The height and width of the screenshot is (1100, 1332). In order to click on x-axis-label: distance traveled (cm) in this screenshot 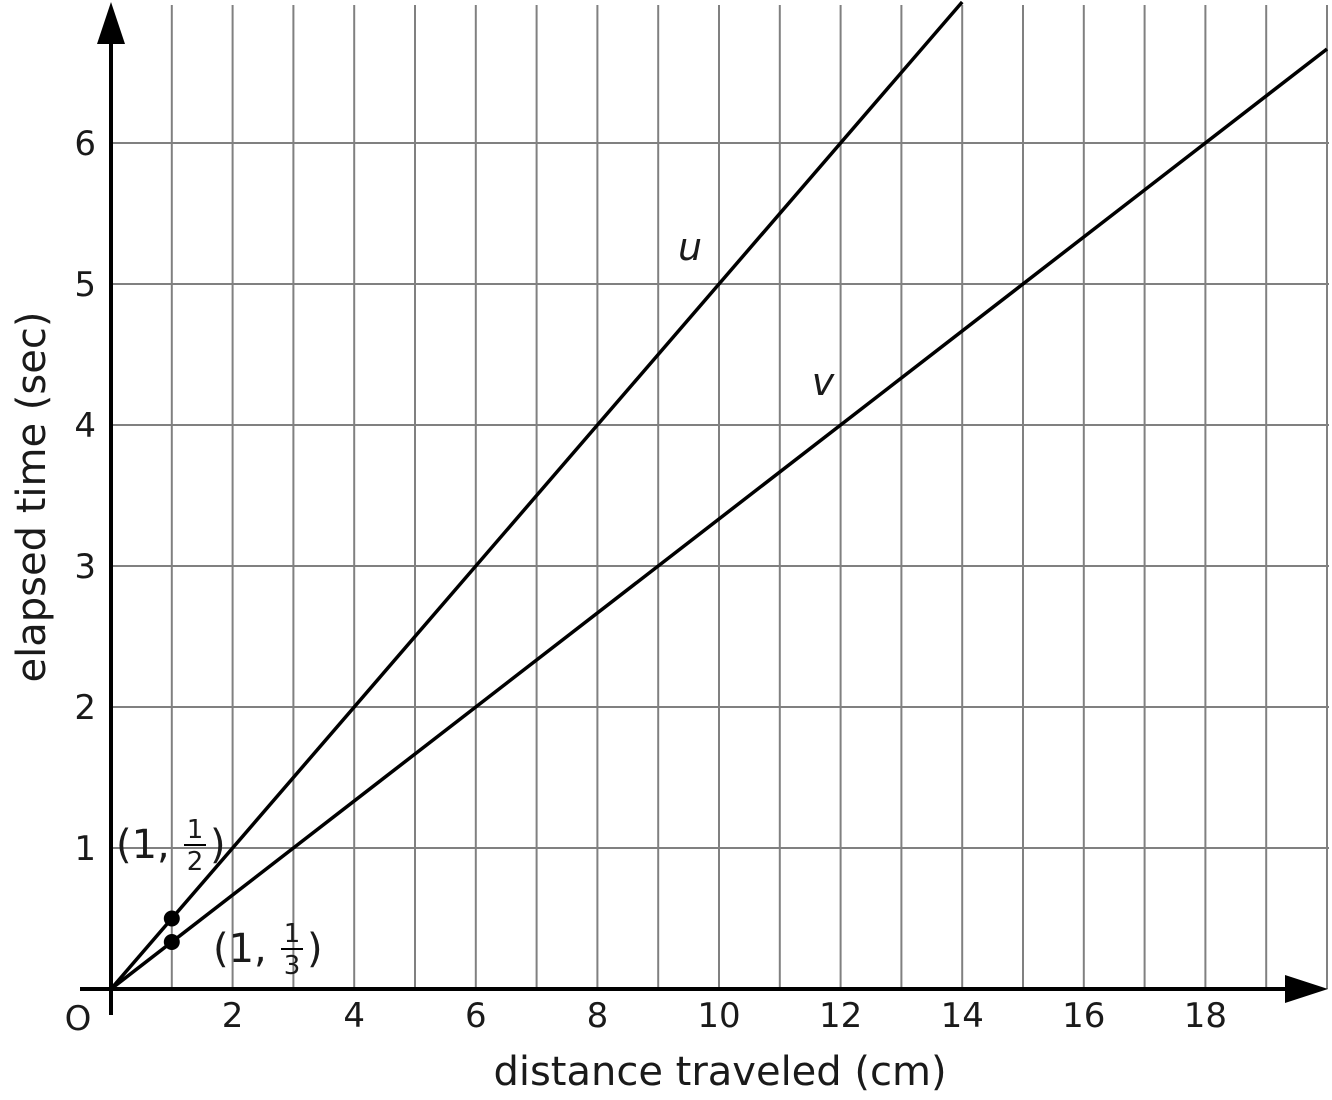, I will do `click(719, 1072)`.